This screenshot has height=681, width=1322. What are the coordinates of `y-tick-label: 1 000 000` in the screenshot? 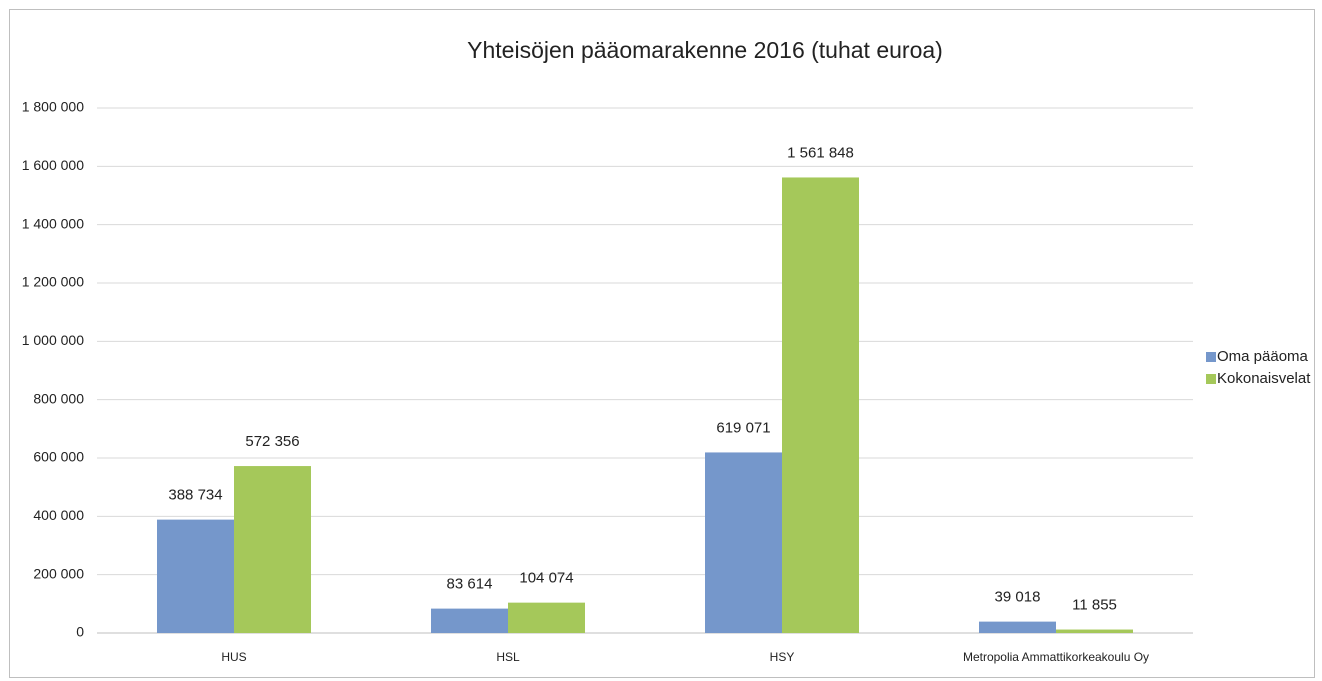 It's located at (53, 340).